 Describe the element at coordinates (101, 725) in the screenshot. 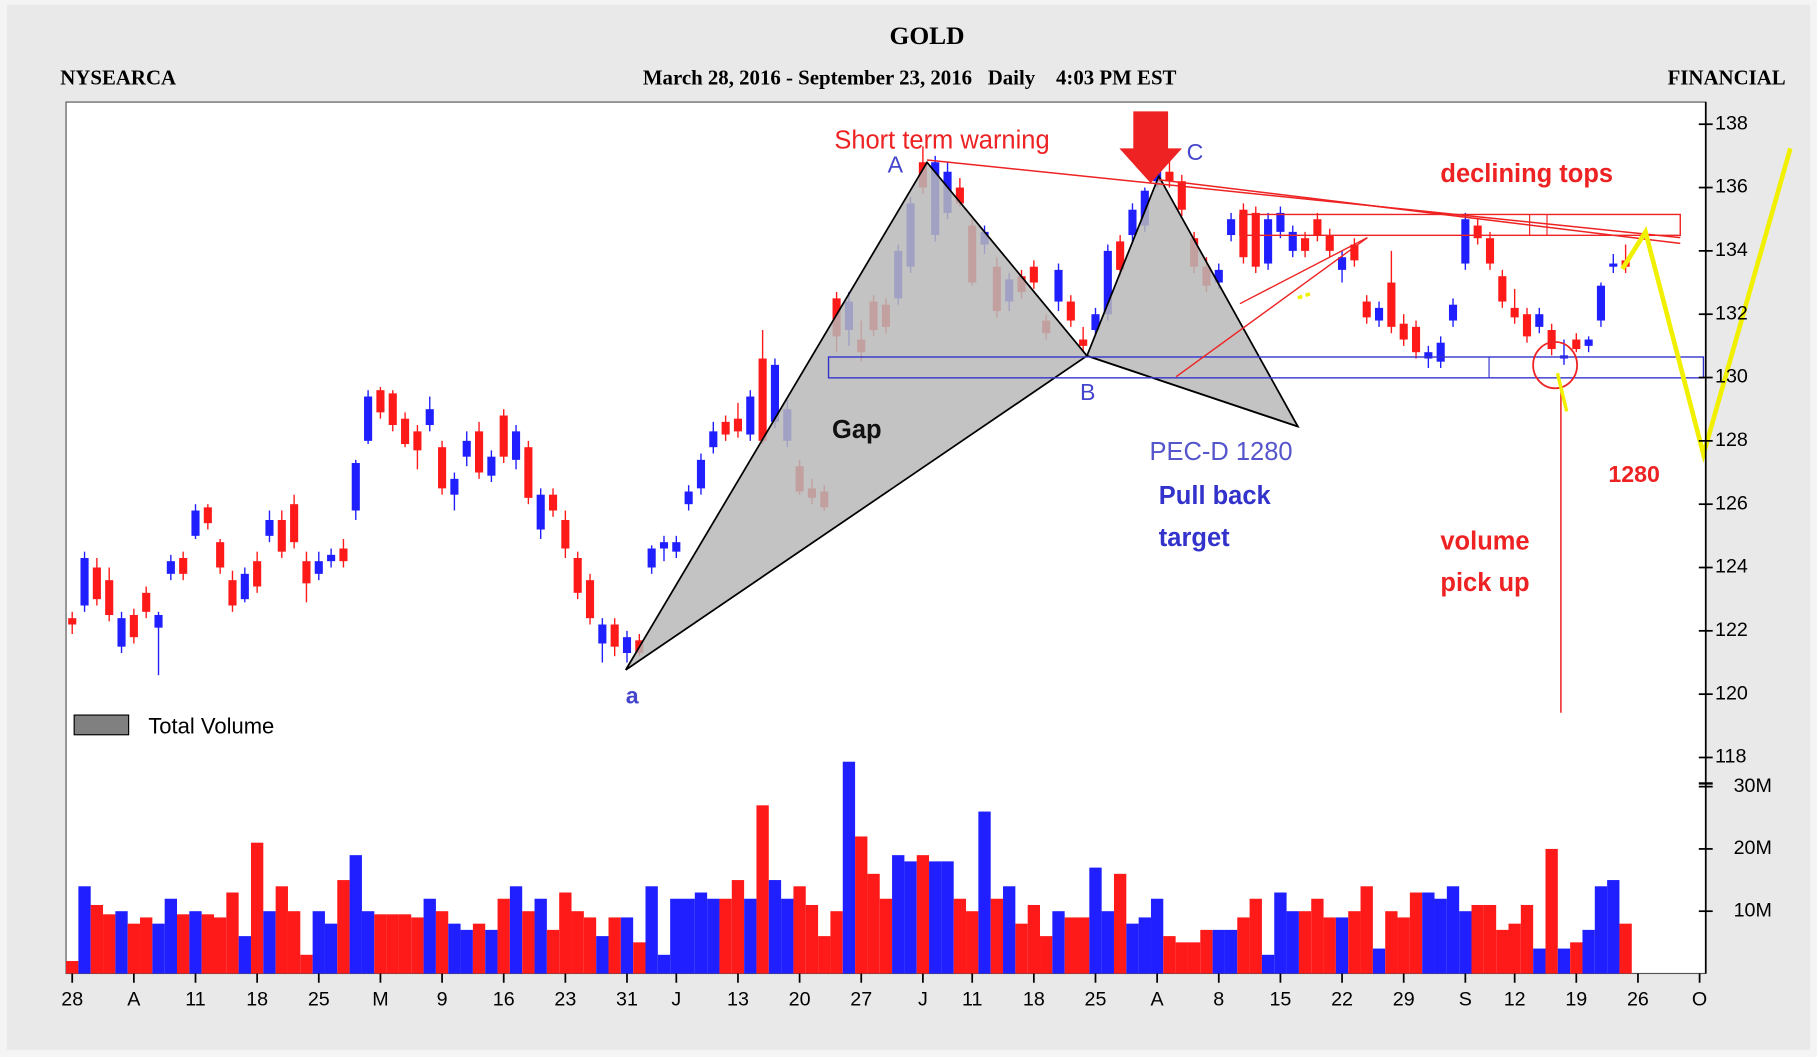

I see `legend-swatch` at that location.